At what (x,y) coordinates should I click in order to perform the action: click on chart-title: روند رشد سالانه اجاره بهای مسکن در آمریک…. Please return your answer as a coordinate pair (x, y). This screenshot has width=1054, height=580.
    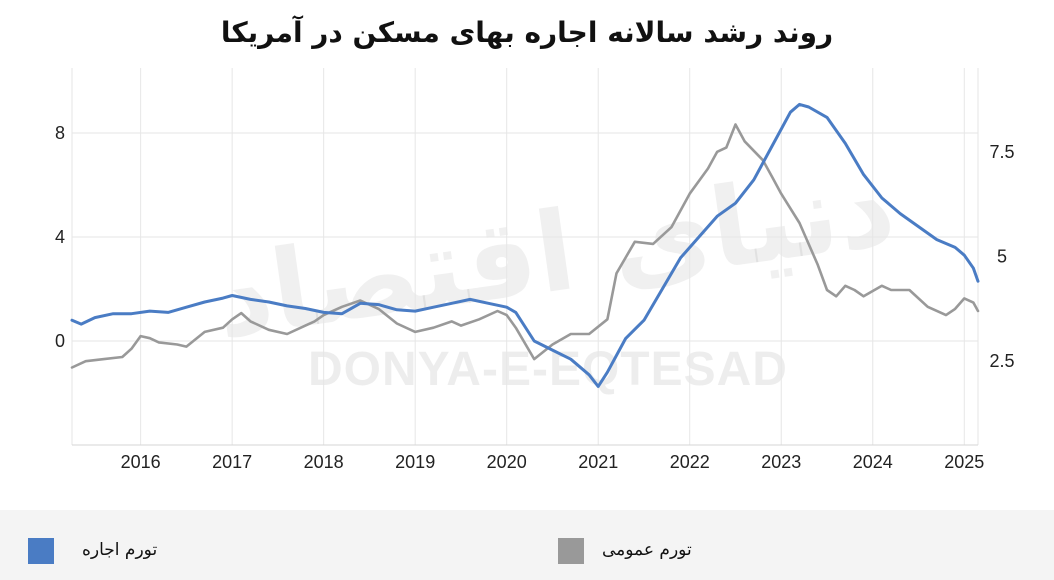
    Looking at the image, I should click on (527, 32).